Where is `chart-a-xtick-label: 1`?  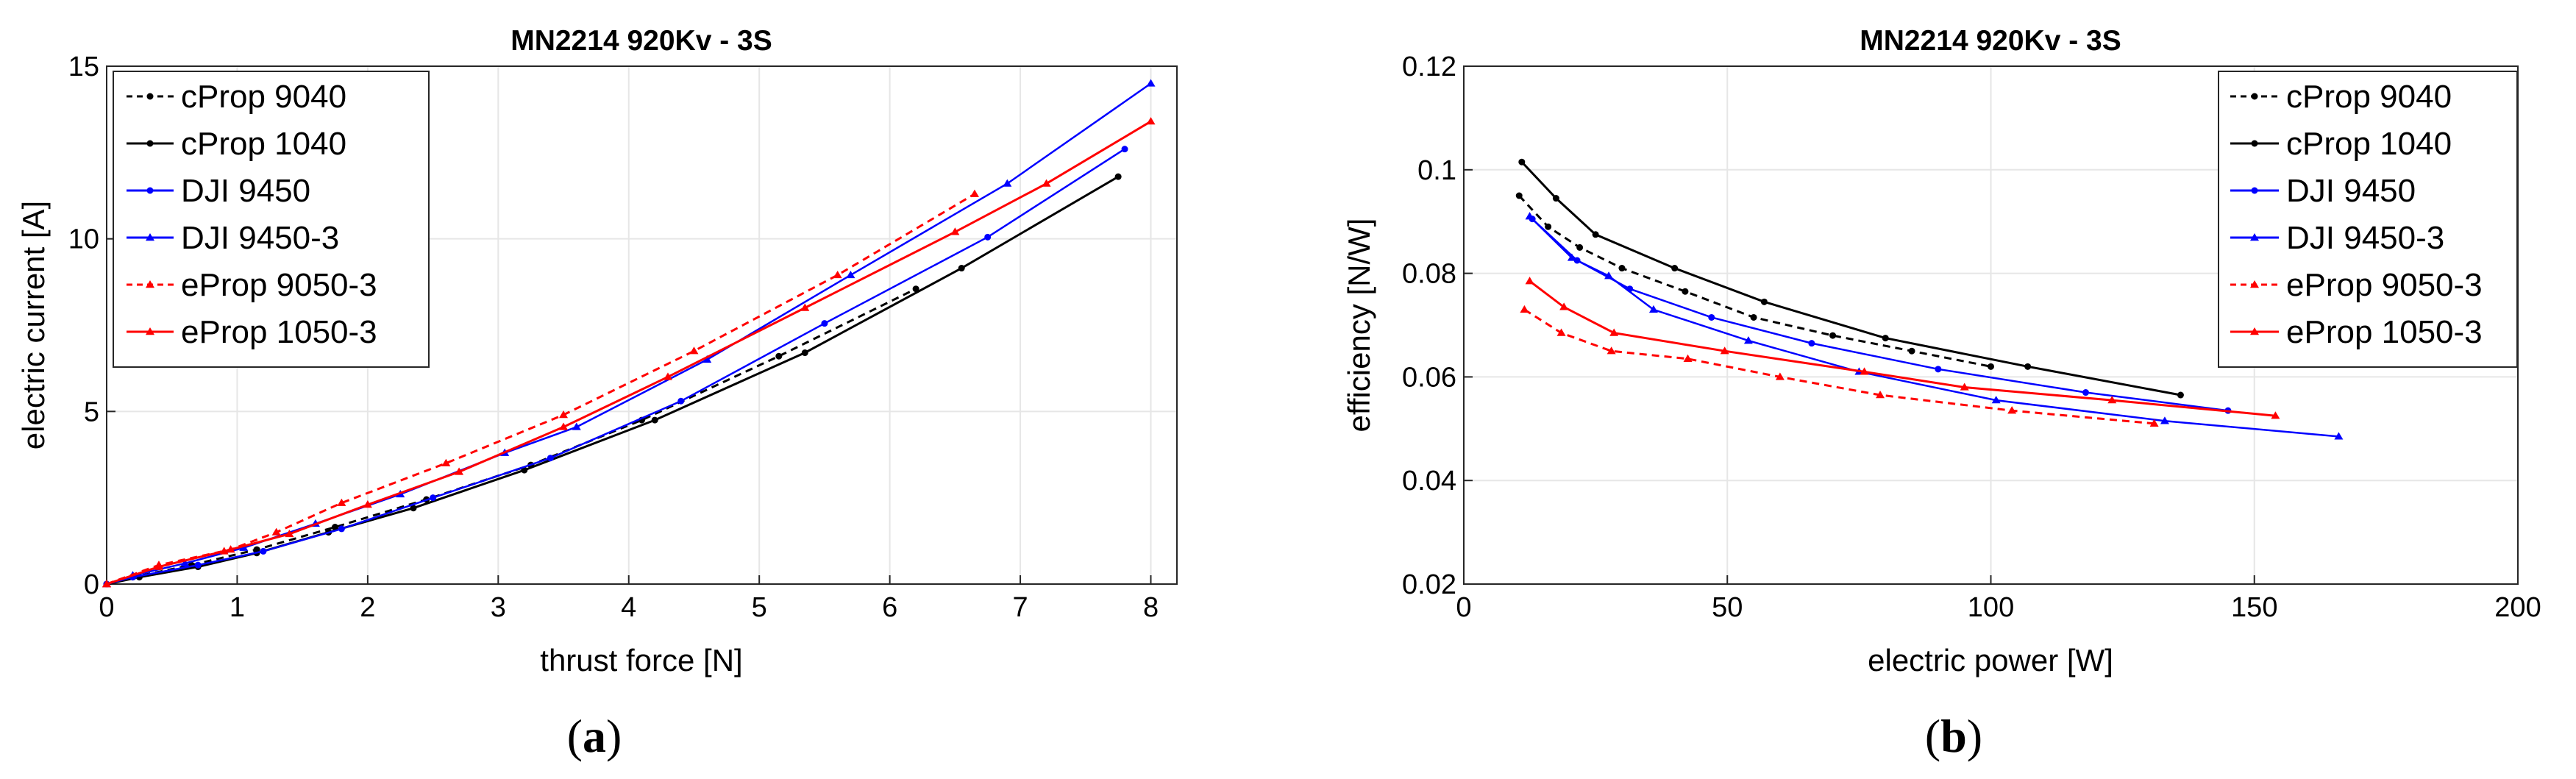
chart-a-xtick-label: 1 is located at coordinates (237, 607).